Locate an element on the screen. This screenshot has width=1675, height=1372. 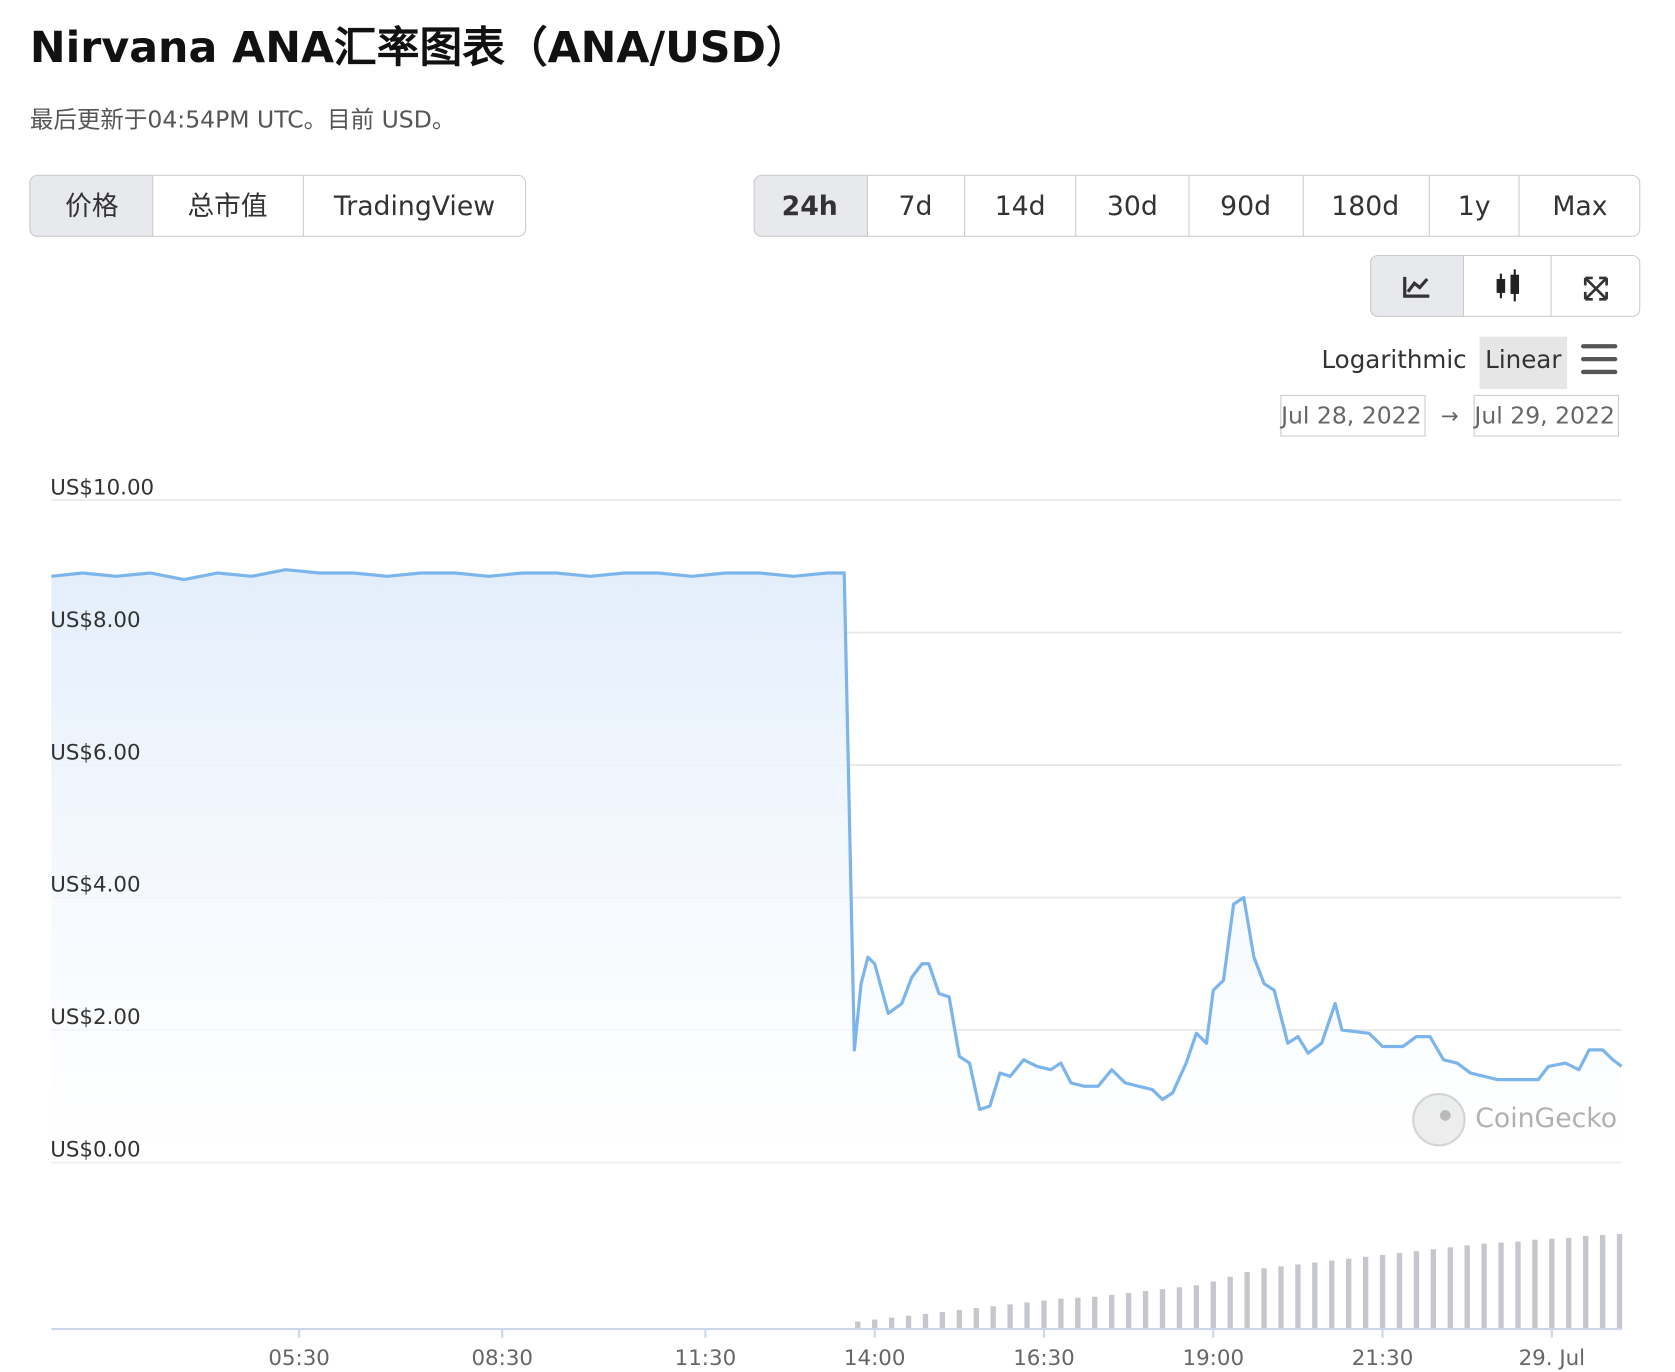
chart-type-group is located at coordinates (1505, 285).